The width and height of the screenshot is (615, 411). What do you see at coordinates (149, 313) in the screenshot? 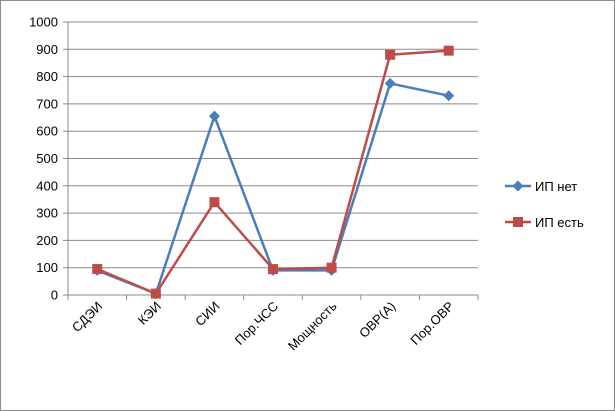
I see `x-tick-label: КЭИ` at bounding box center [149, 313].